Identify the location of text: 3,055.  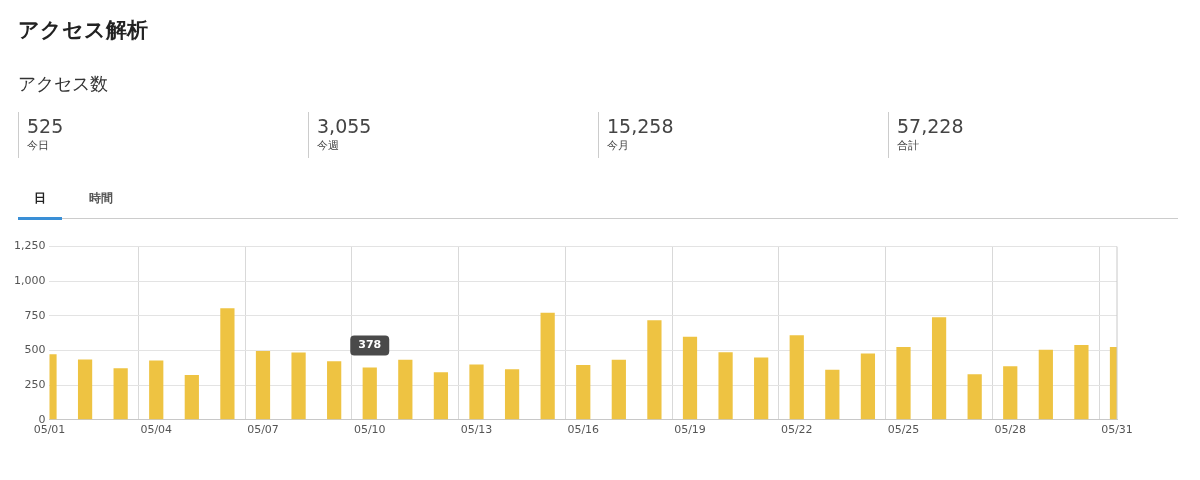
(344, 126).